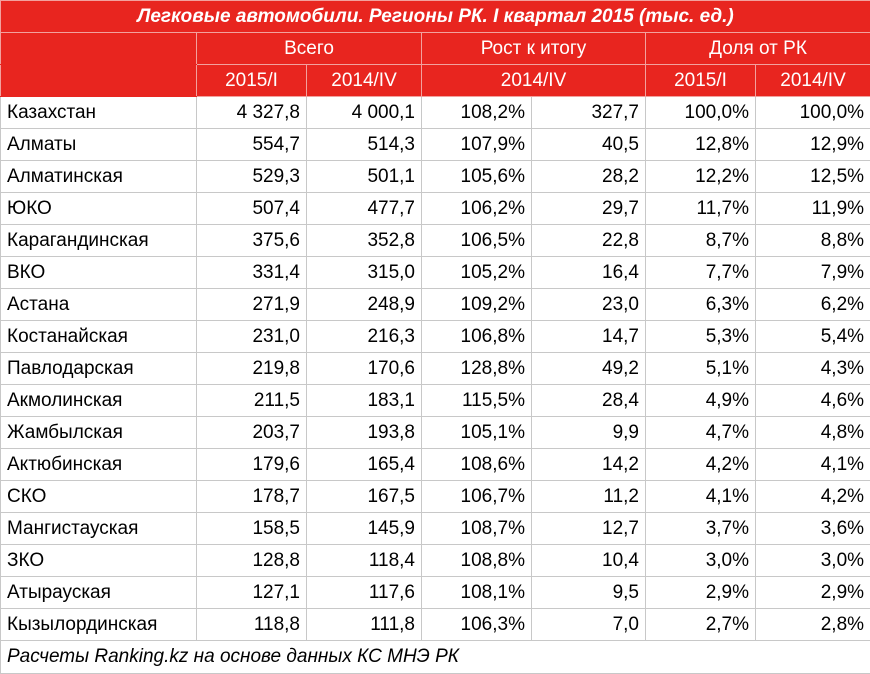 The image size is (870, 674). I want to click on region-cell: Павлодарская, so click(98, 368).